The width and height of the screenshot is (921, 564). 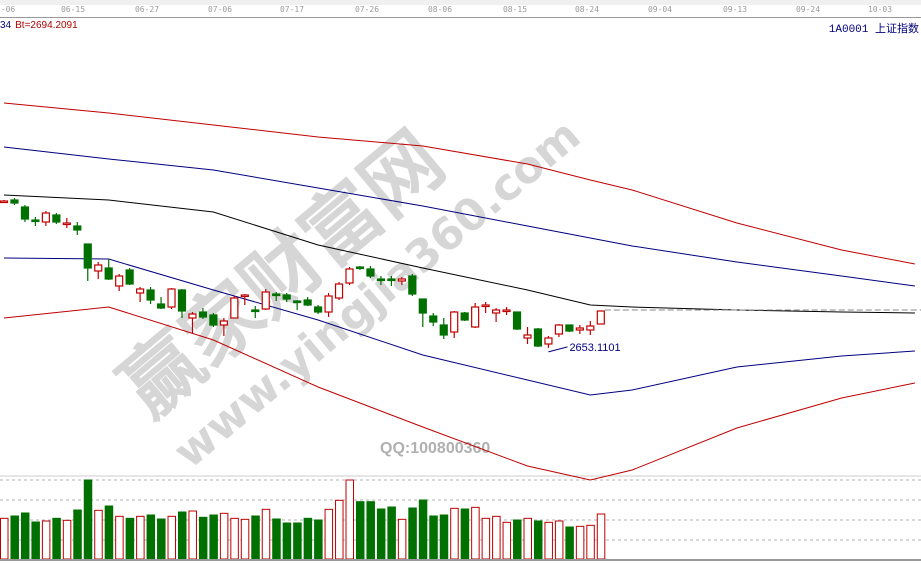 What do you see at coordinates (292, 9) in the screenshot?
I see `date-tick-label: 07-17` at bounding box center [292, 9].